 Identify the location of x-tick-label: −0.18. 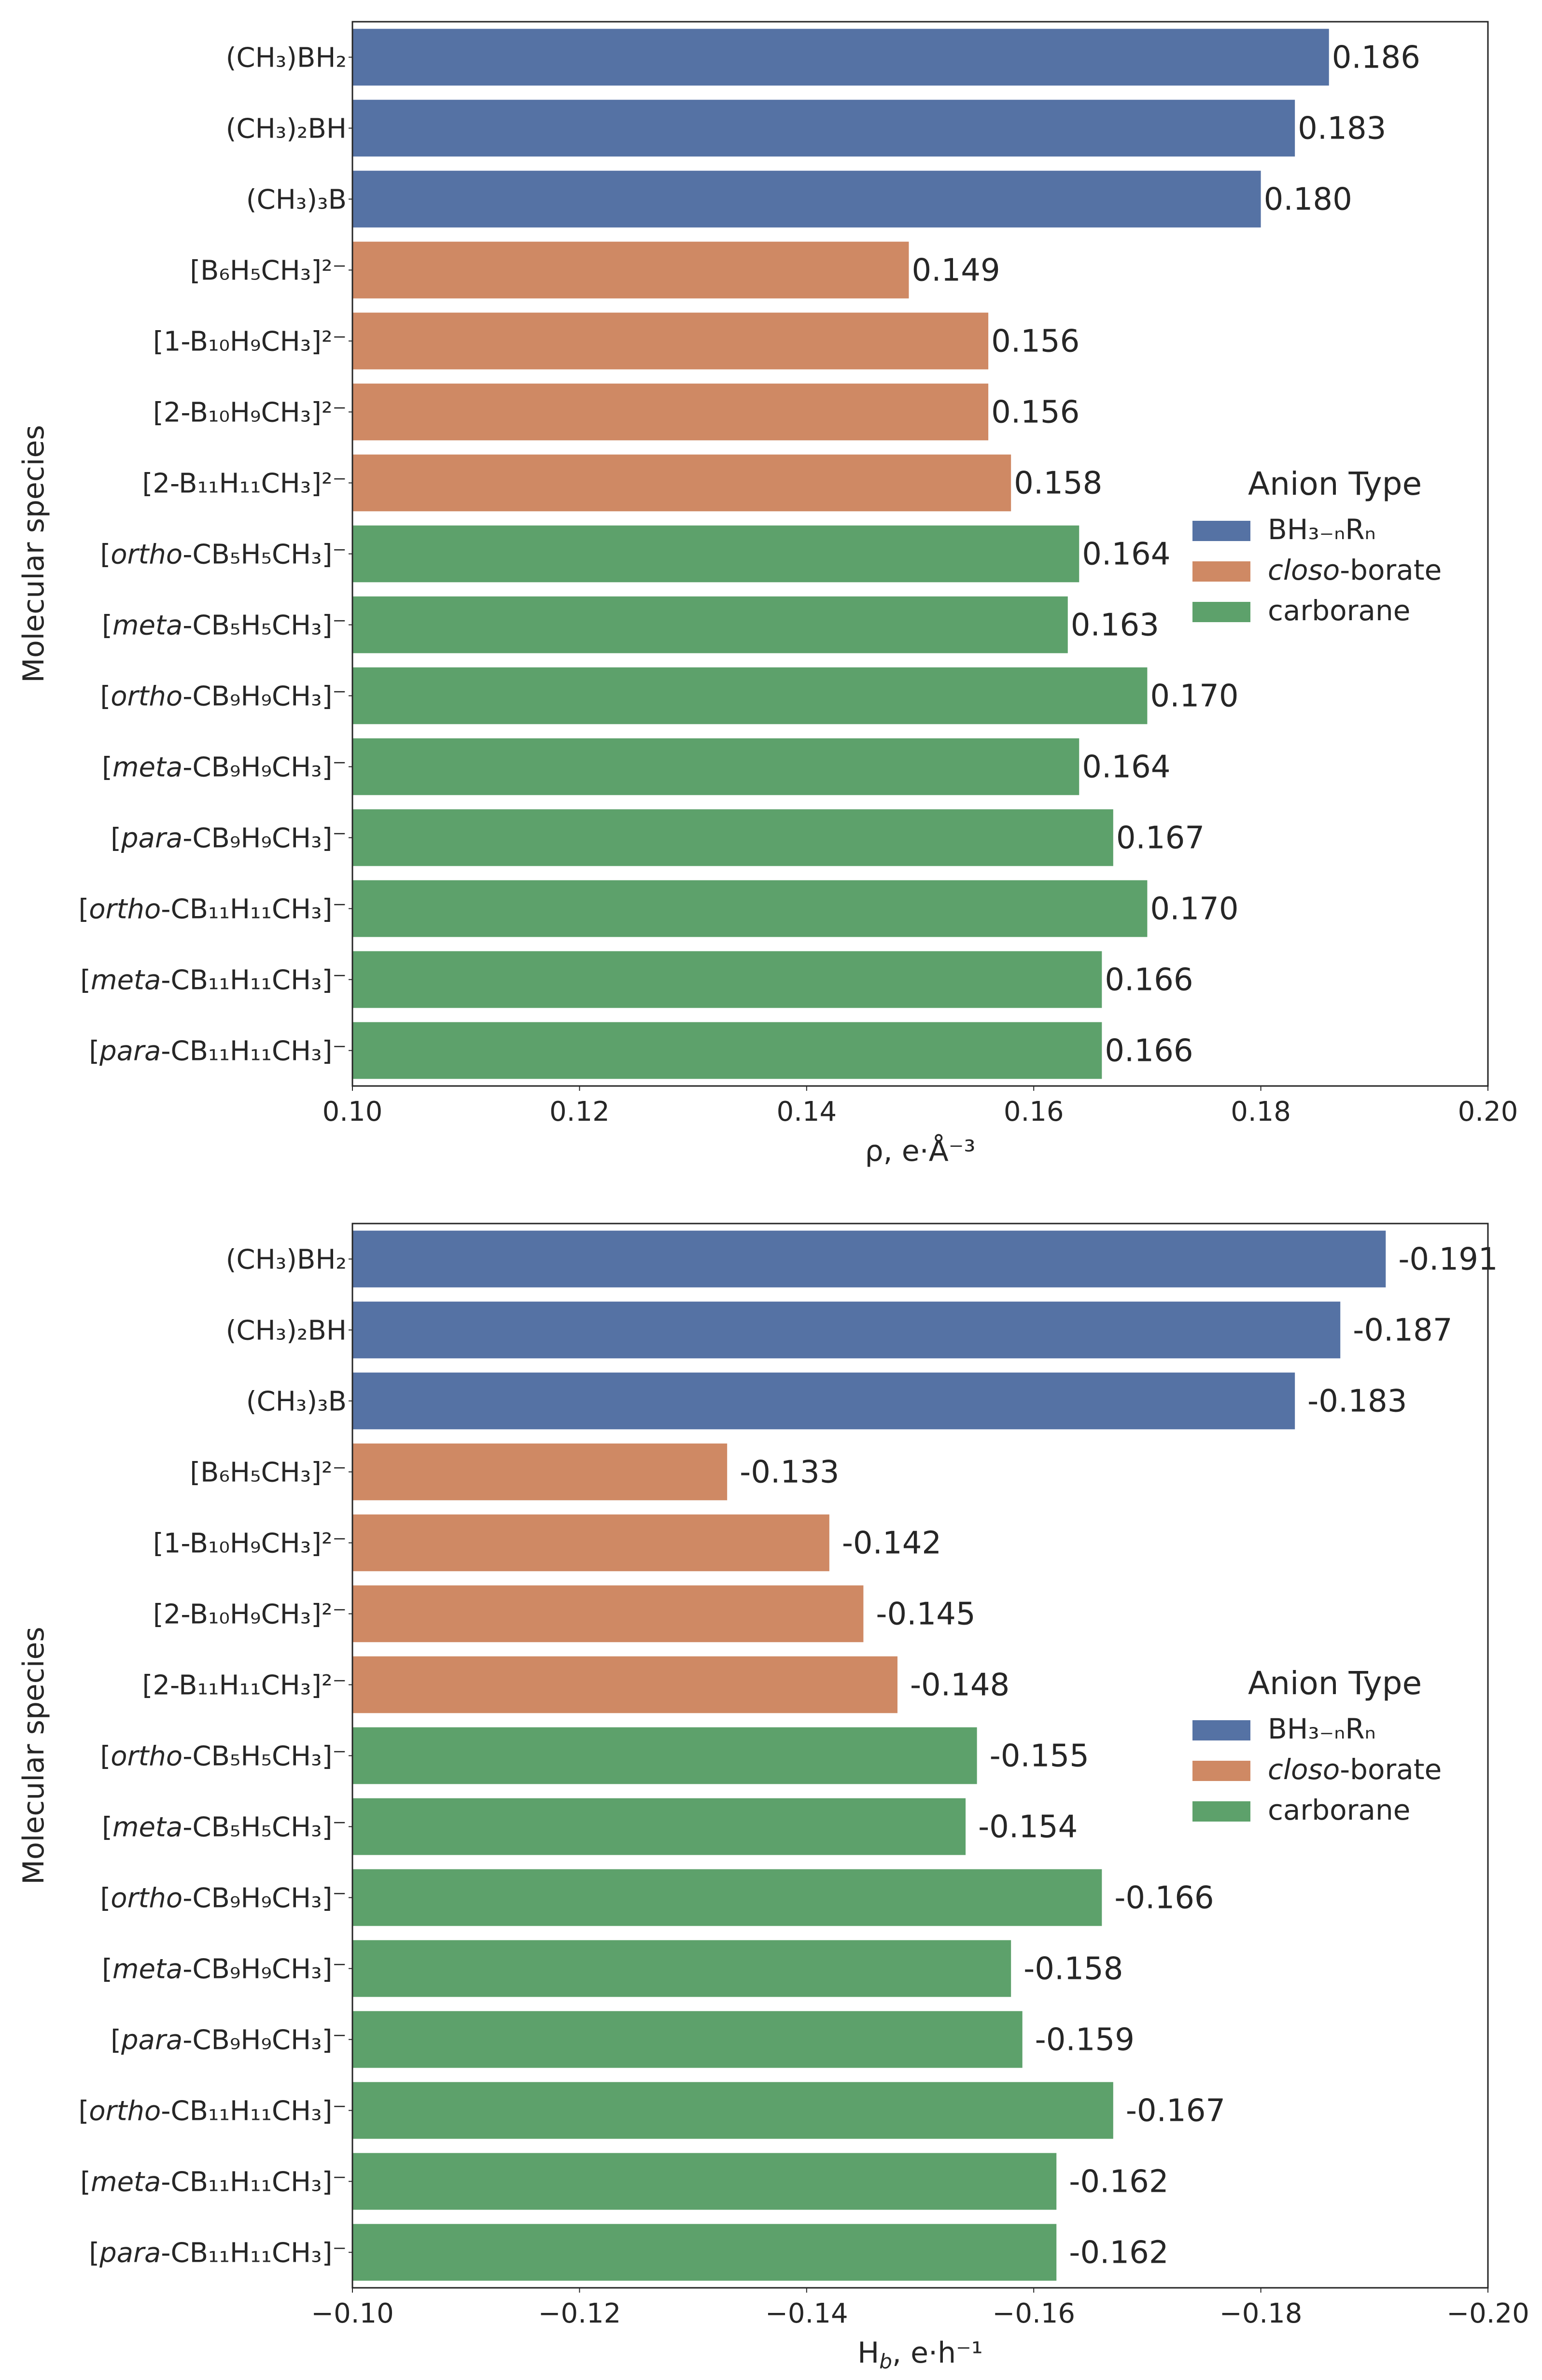
(1262, 2313).